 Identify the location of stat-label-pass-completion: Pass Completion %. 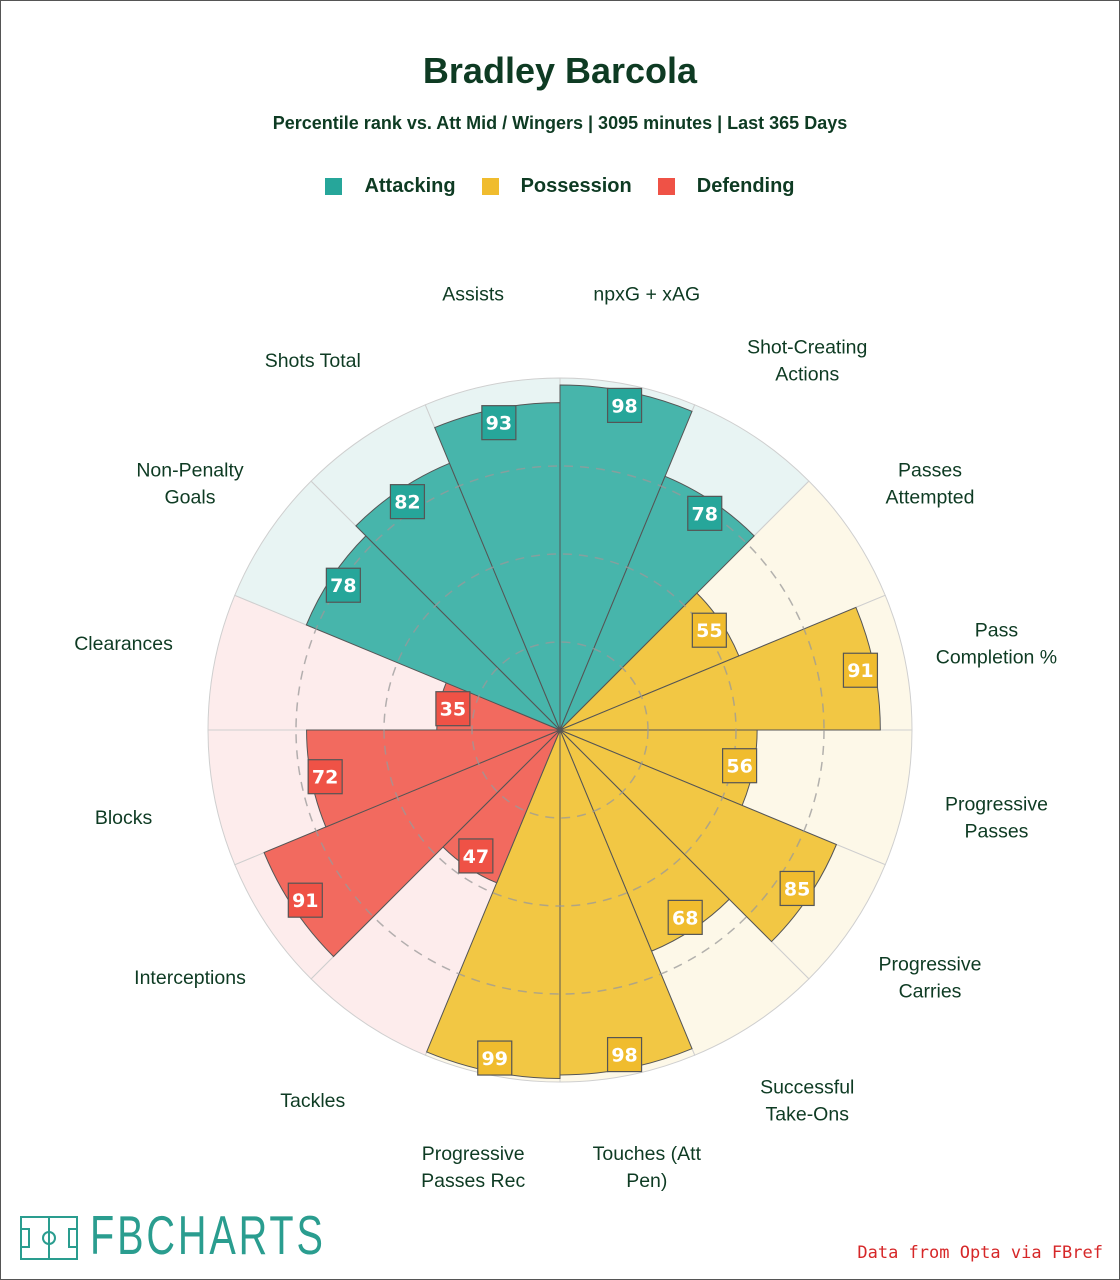
(996, 644).